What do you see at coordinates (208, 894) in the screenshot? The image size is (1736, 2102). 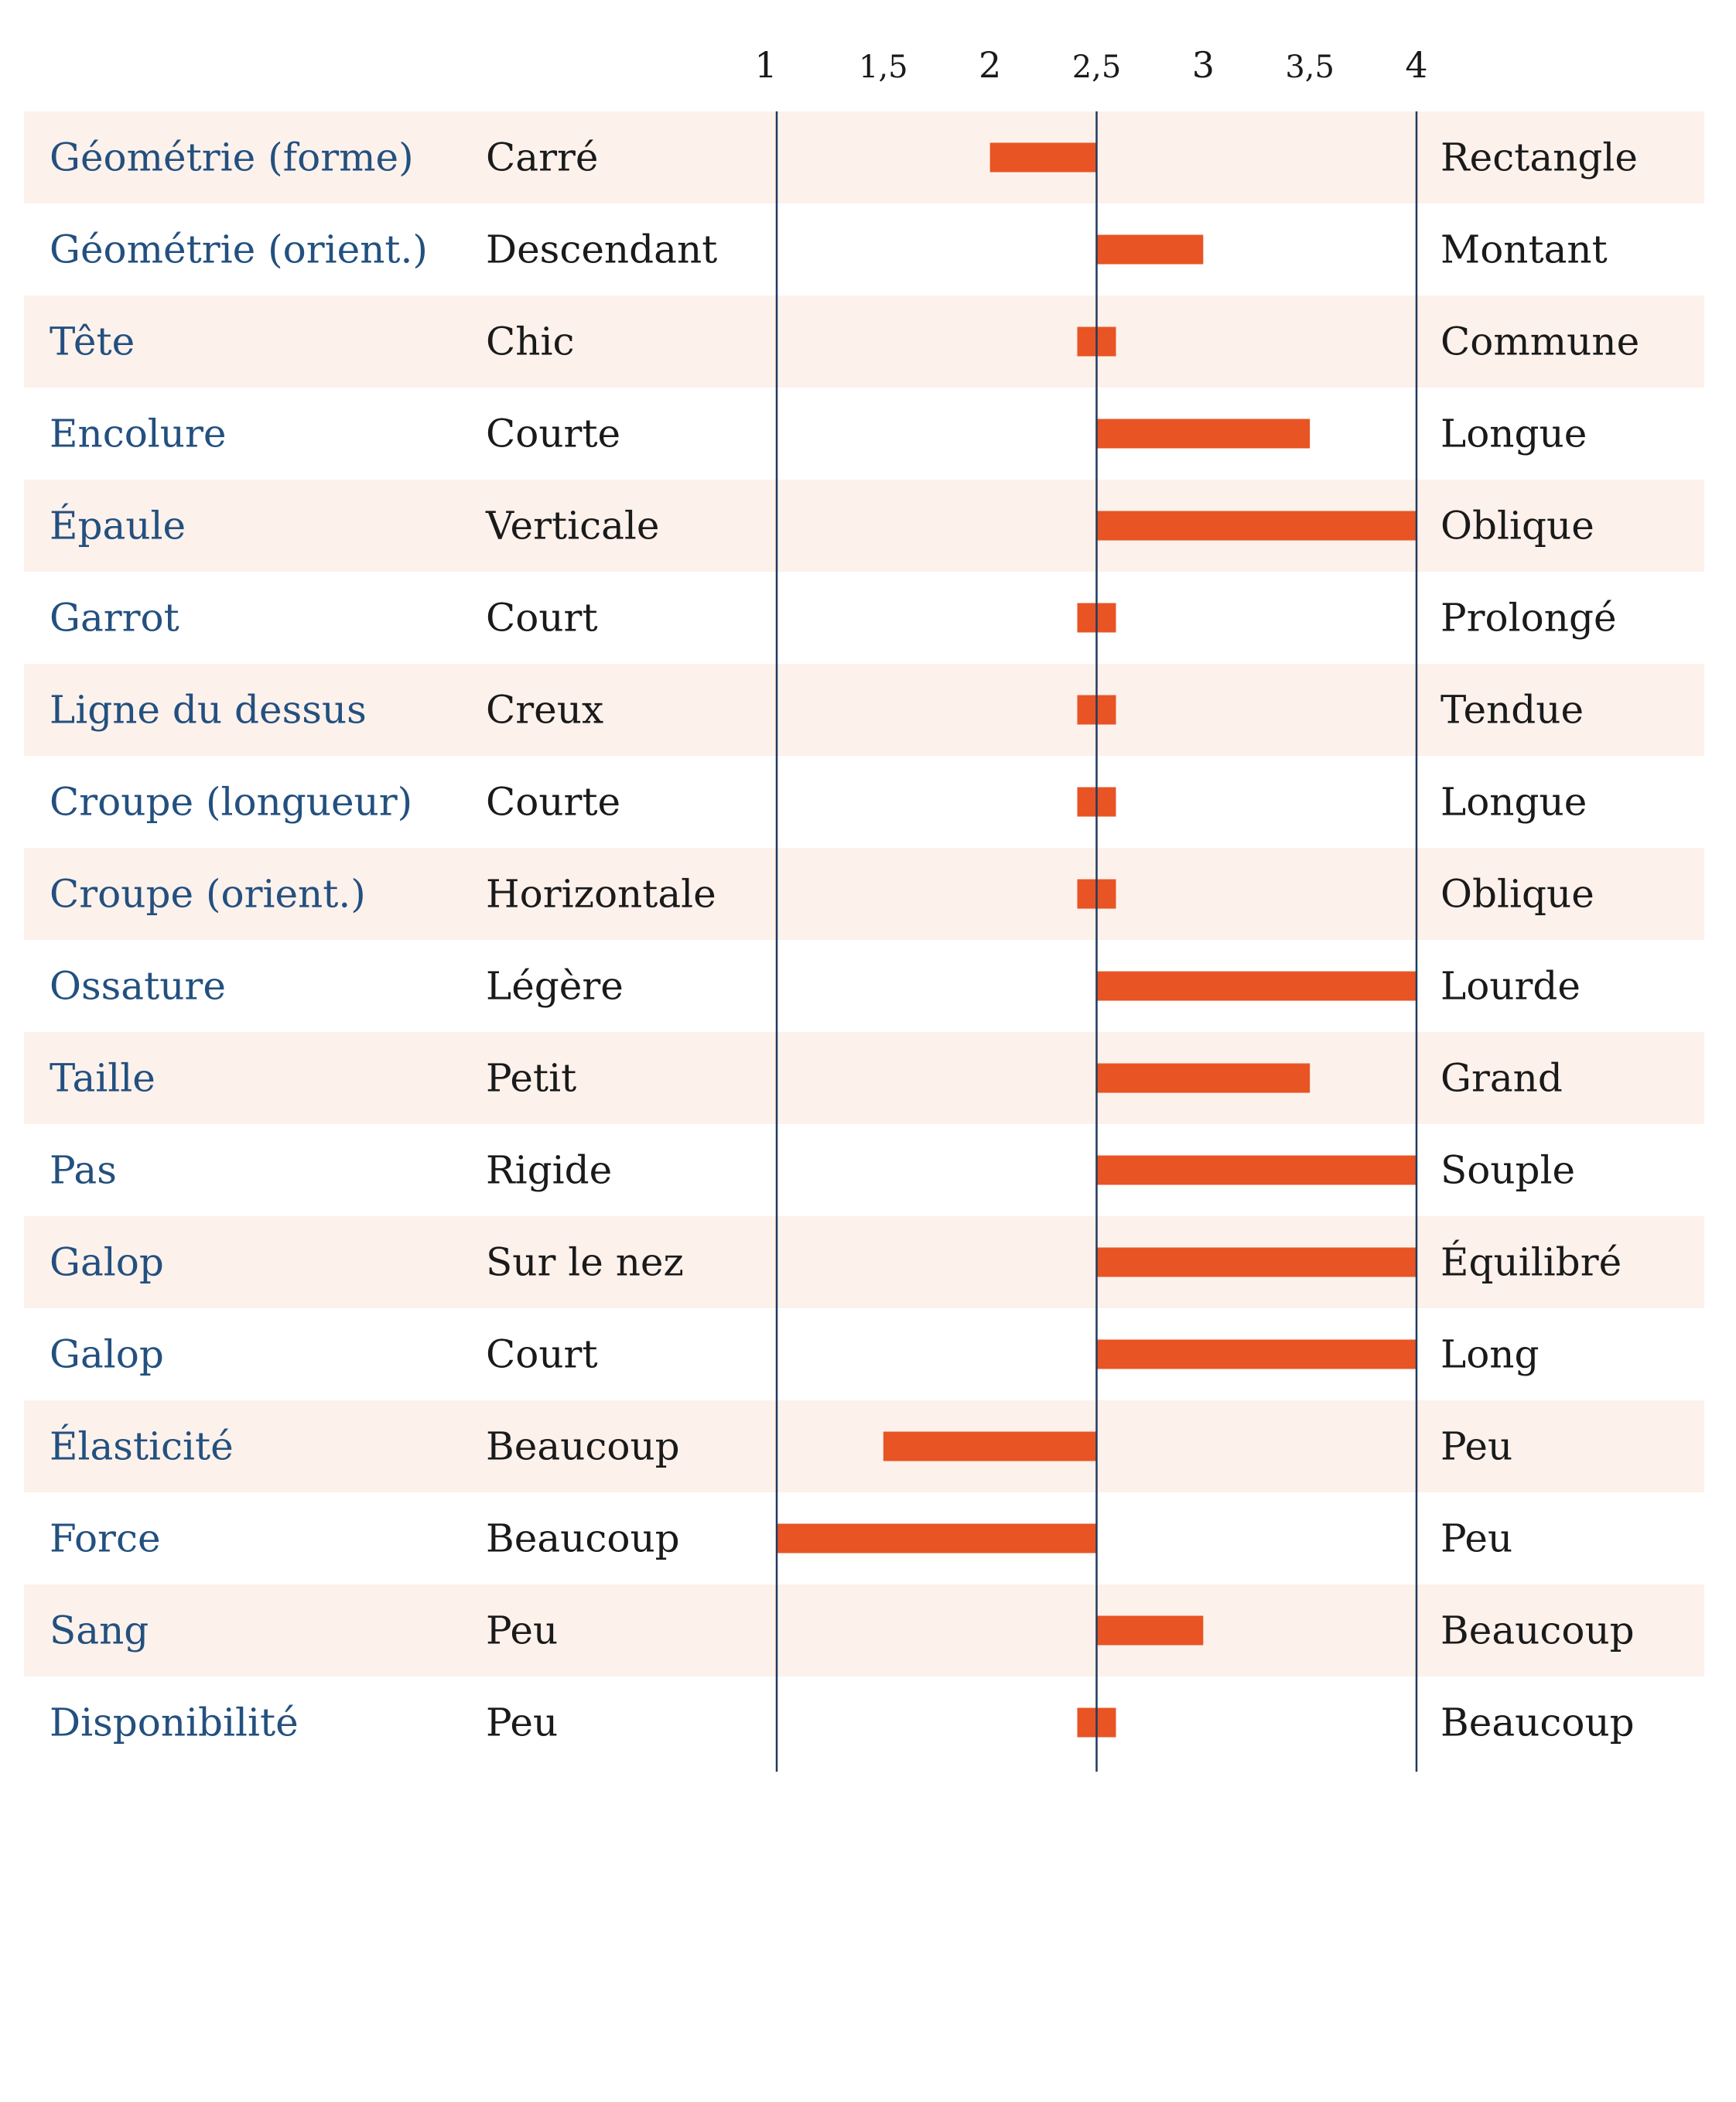 I see `trait-label: Croupe (orient.)` at bounding box center [208, 894].